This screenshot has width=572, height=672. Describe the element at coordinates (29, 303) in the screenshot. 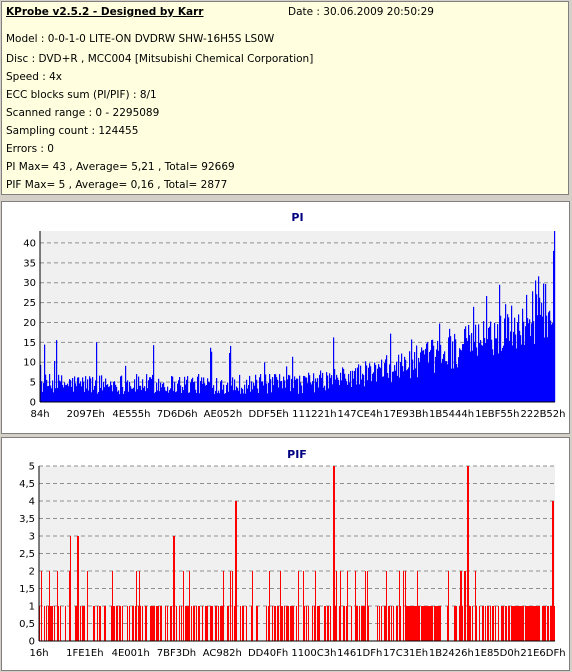

I see `y-tick-label: 25` at that location.